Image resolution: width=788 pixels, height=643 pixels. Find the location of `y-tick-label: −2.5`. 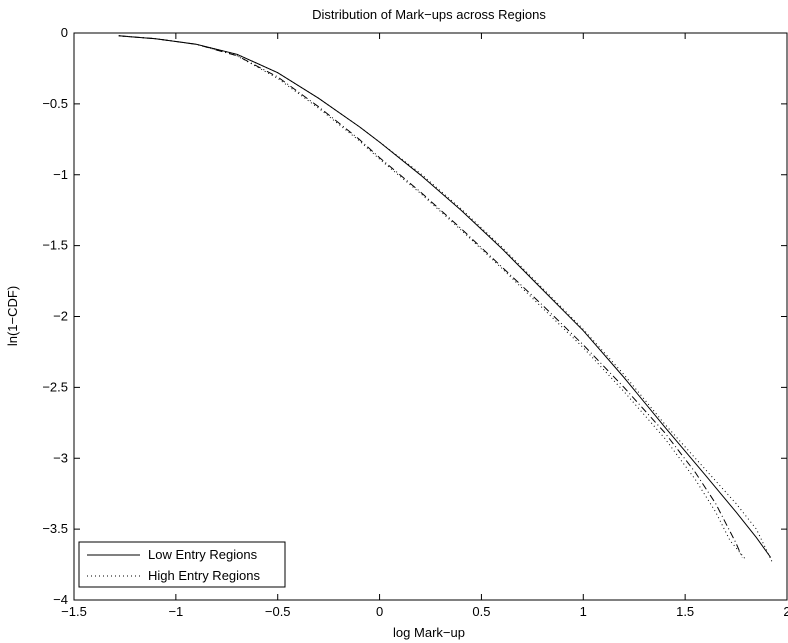

y-tick-label: −2.5 is located at coordinates (55, 386).